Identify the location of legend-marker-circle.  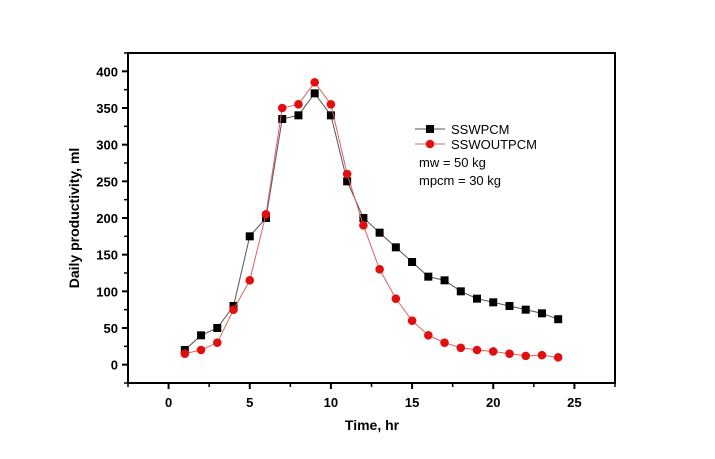
(430, 144).